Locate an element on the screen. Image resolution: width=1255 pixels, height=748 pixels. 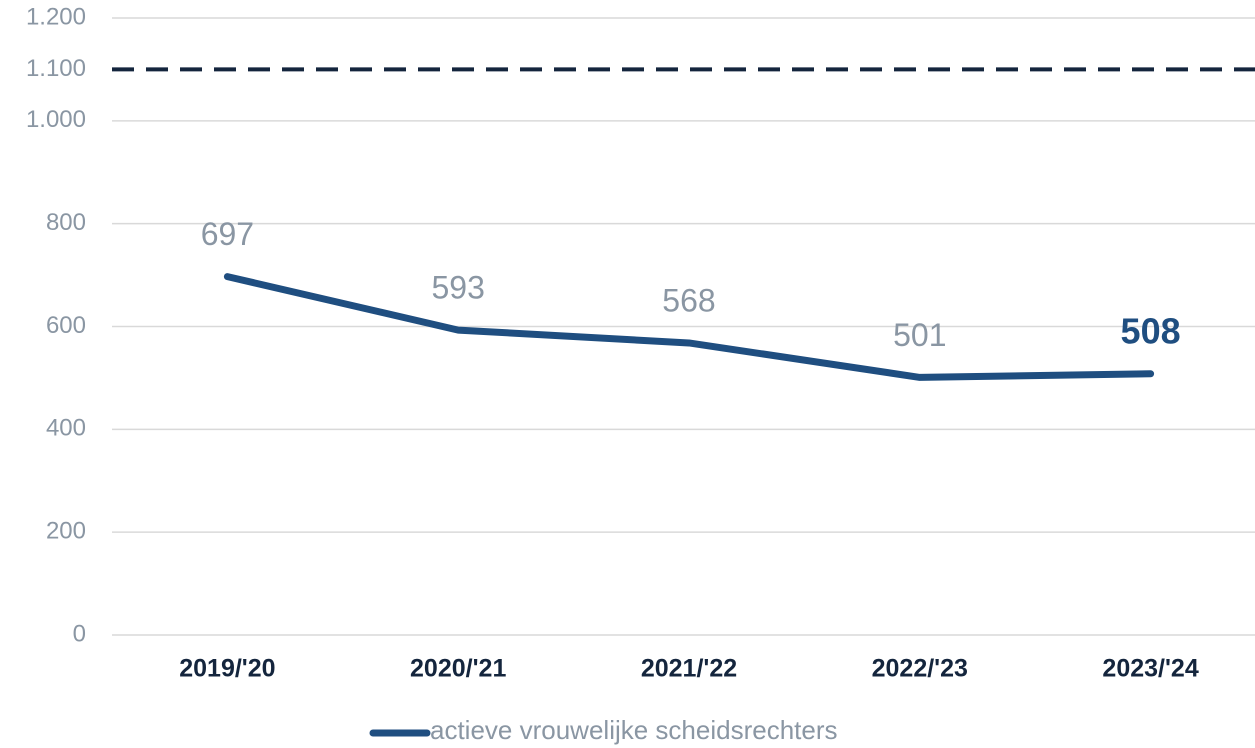
series-line is located at coordinates (689, 327).